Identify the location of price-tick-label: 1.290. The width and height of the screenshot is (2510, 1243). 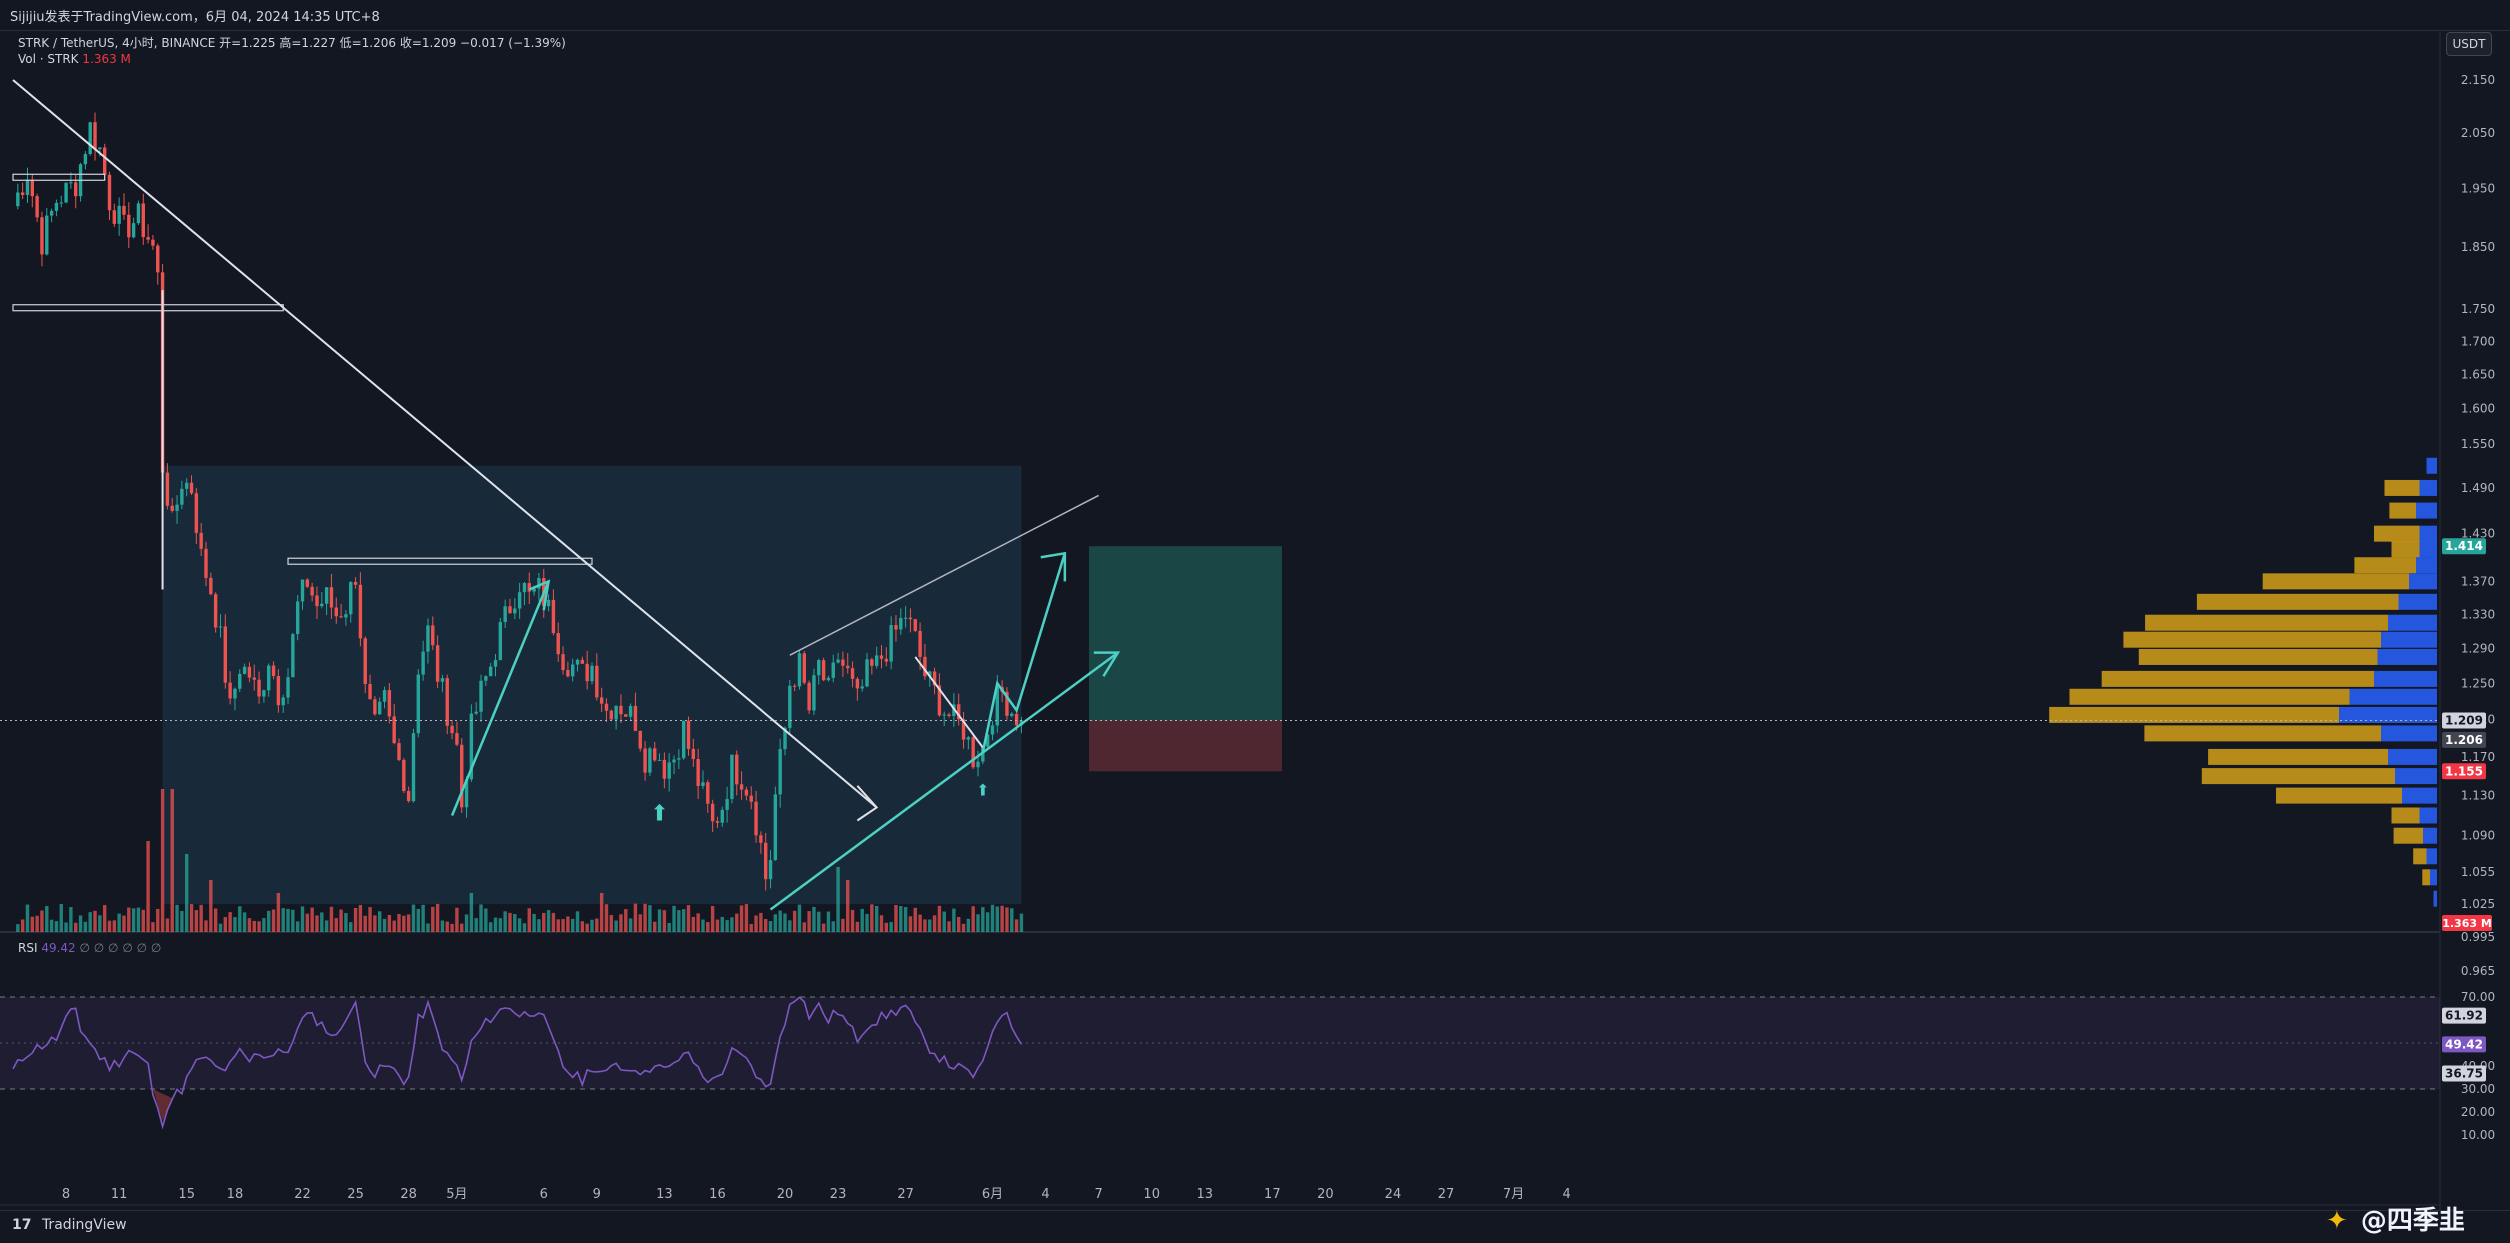
(2478, 648).